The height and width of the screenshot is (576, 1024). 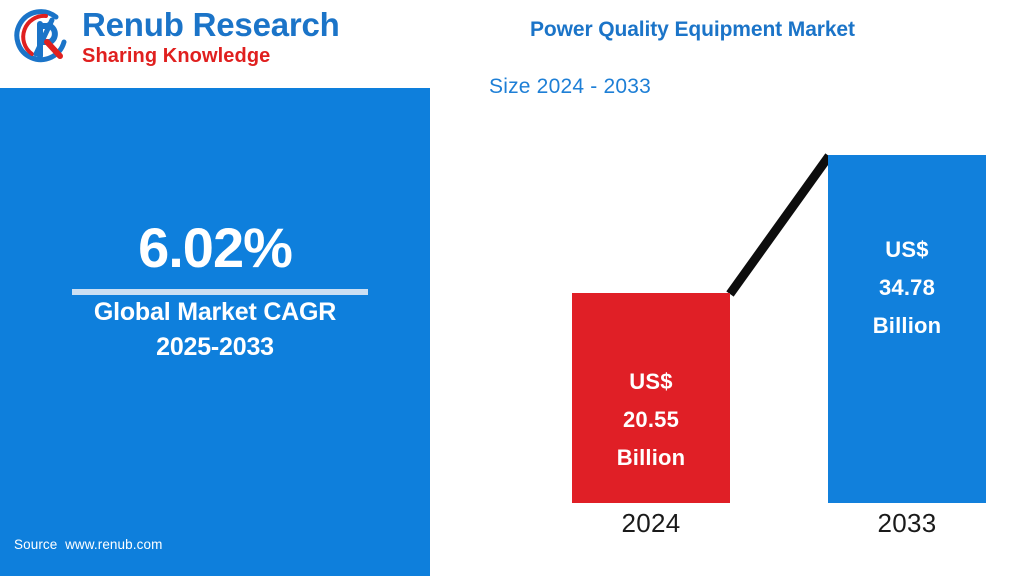 I want to click on axis-label-2024: 2024, so click(x=651, y=523).